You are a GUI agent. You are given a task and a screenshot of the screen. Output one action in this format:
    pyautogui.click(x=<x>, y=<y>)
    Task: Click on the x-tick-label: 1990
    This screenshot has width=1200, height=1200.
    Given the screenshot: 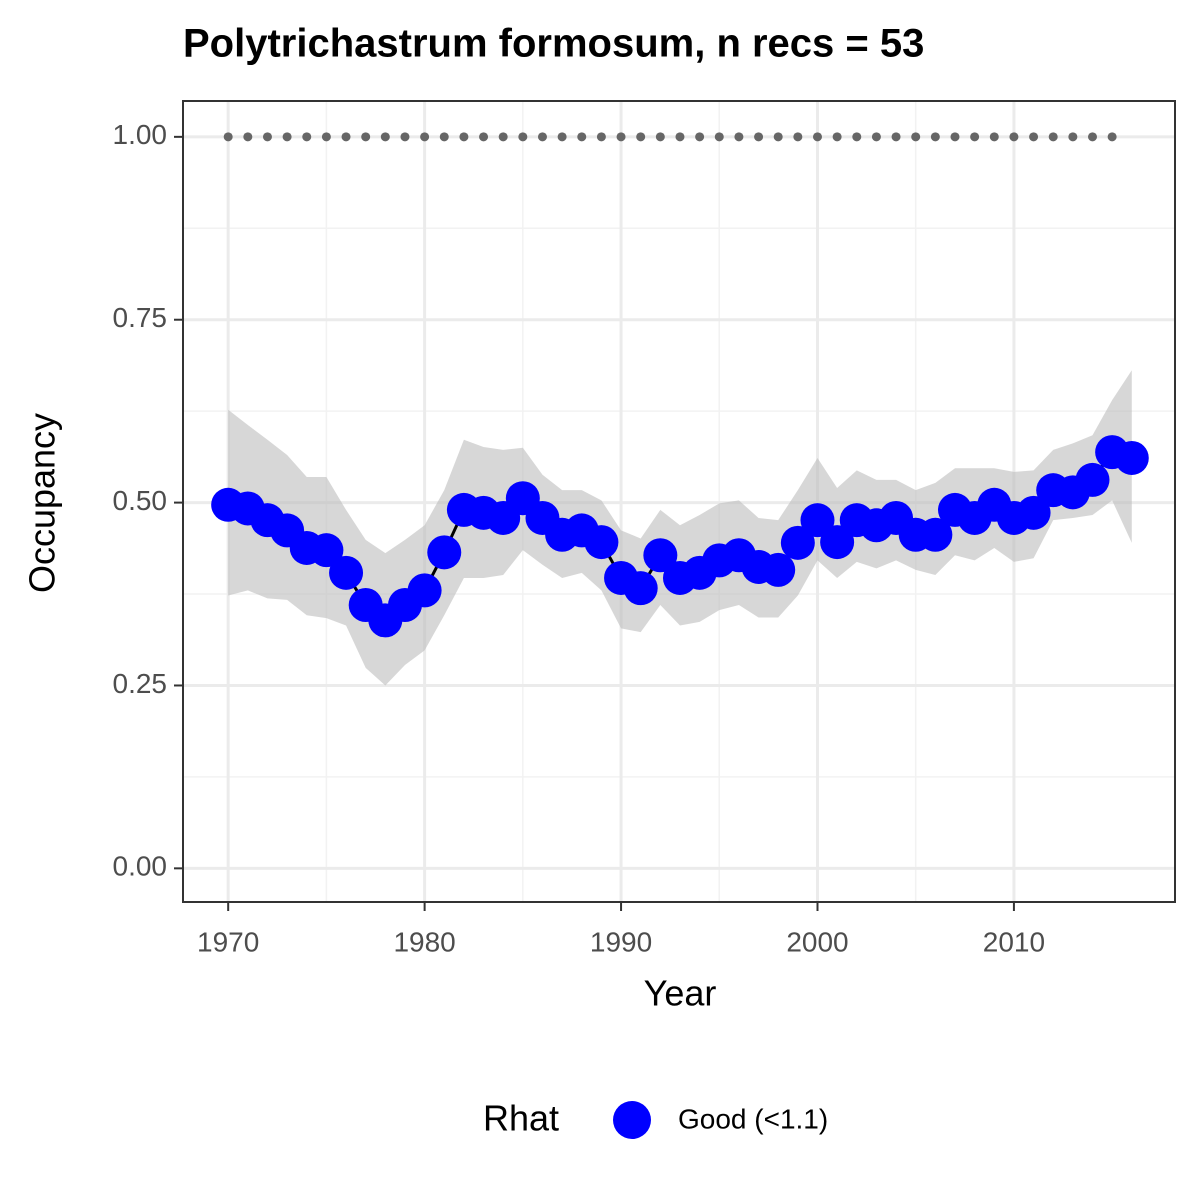 What is the action you would take?
    pyautogui.click(x=621, y=941)
    